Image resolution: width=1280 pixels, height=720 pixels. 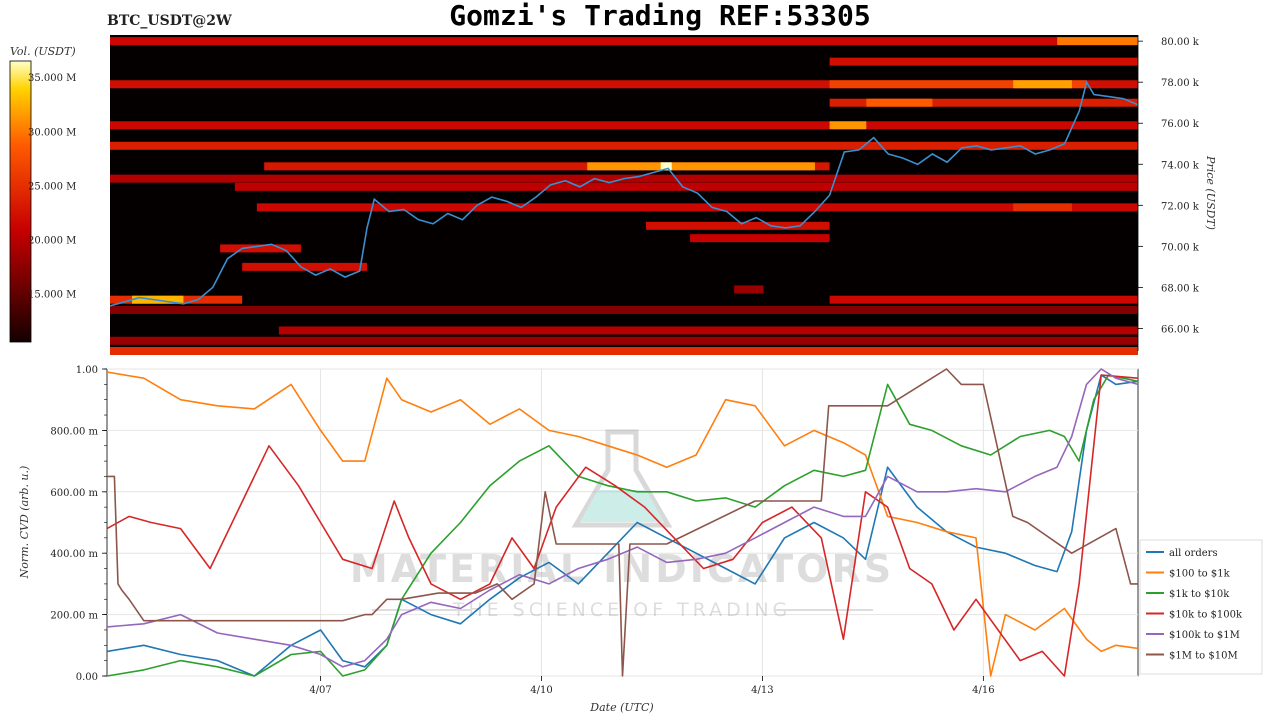 What do you see at coordinates (169, 21) in the screenshot?
I see `ticker-label: BTC_USDT@2W` at bounding box center [169, 21].